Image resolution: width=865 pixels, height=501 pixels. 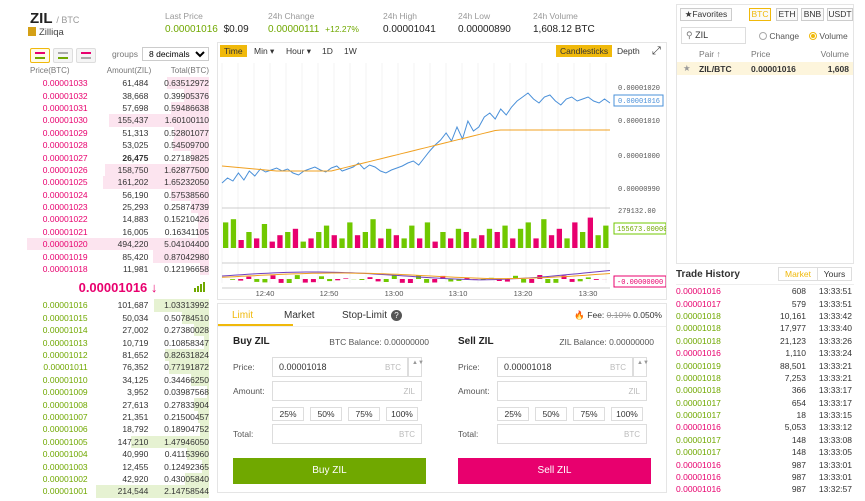 What do you see at coordinates (764, 340) in the screenshot?
I see `trade-history-row: 0.00001018 21,123 13:33:26` at bounding box center [764, 340].